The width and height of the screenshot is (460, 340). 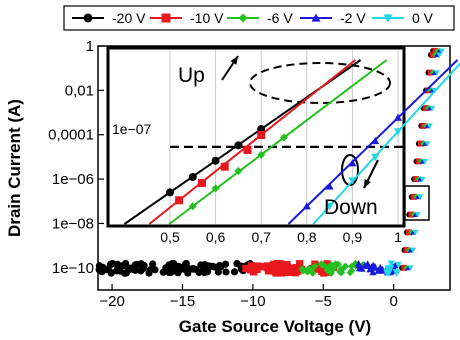 I want to click on y-tick-label: 0,01, so click(x=79, y=90).